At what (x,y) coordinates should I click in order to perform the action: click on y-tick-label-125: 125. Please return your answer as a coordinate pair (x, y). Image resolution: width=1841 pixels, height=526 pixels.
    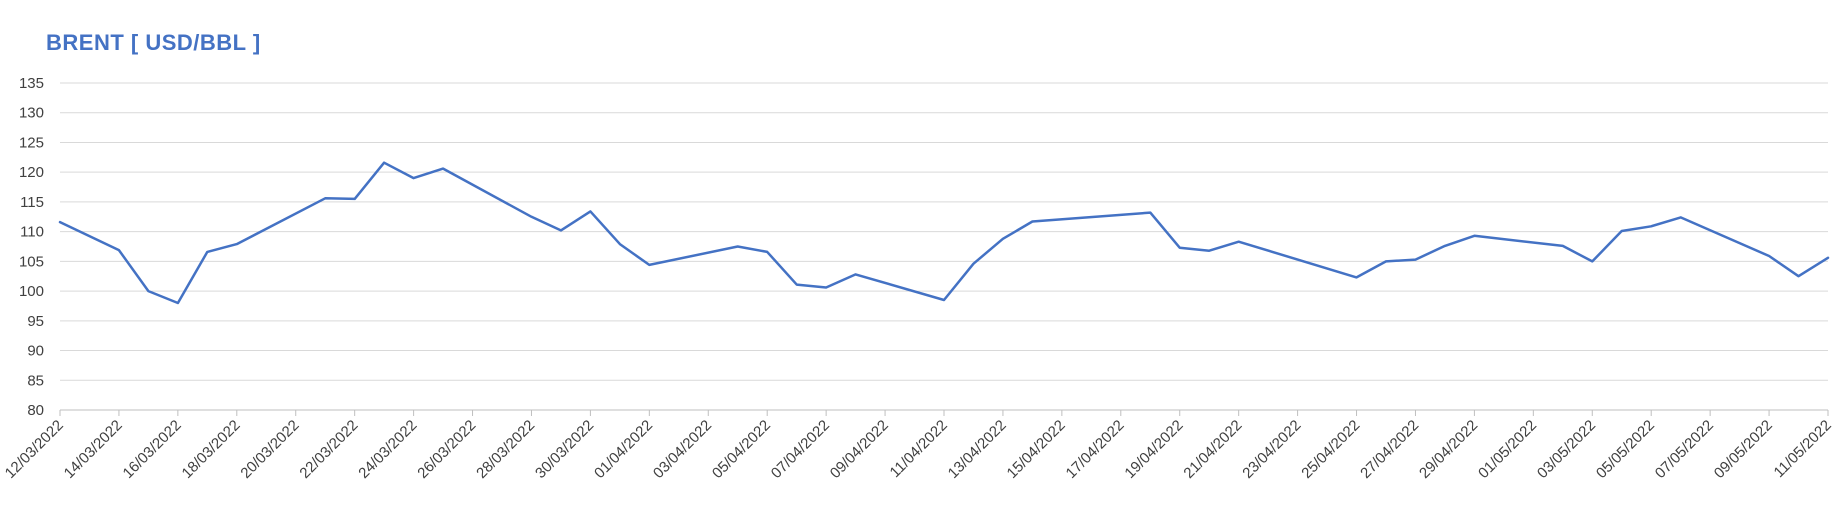
    Looking at the image, I should click on (31, 142).